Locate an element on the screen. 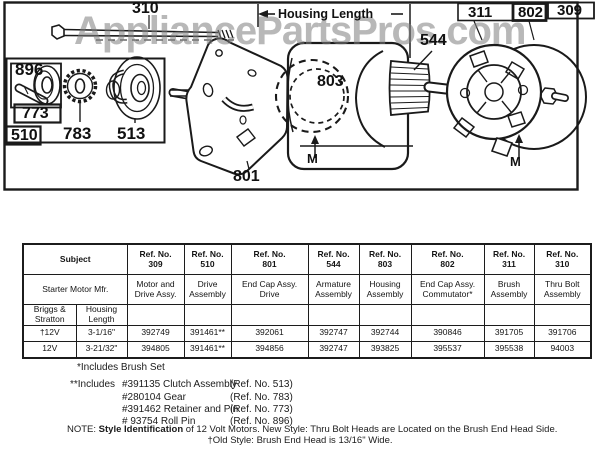 Image resolution: width=600 pixels, height=449 pixels. retainer-part is located at coordinates (47, 85).